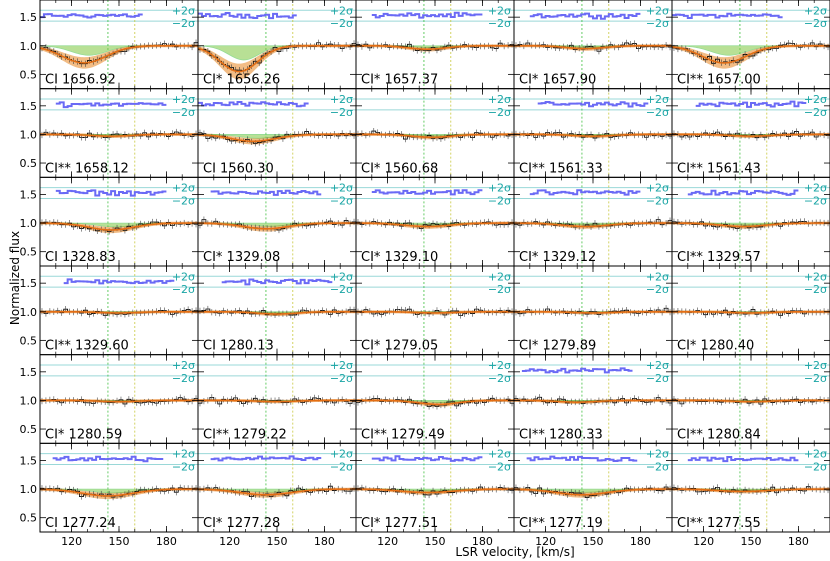  Describe the element at coordinates (593, 399) in the screenshot. I see `panel: +2σ−2σ CI** 1280.33` at that location.